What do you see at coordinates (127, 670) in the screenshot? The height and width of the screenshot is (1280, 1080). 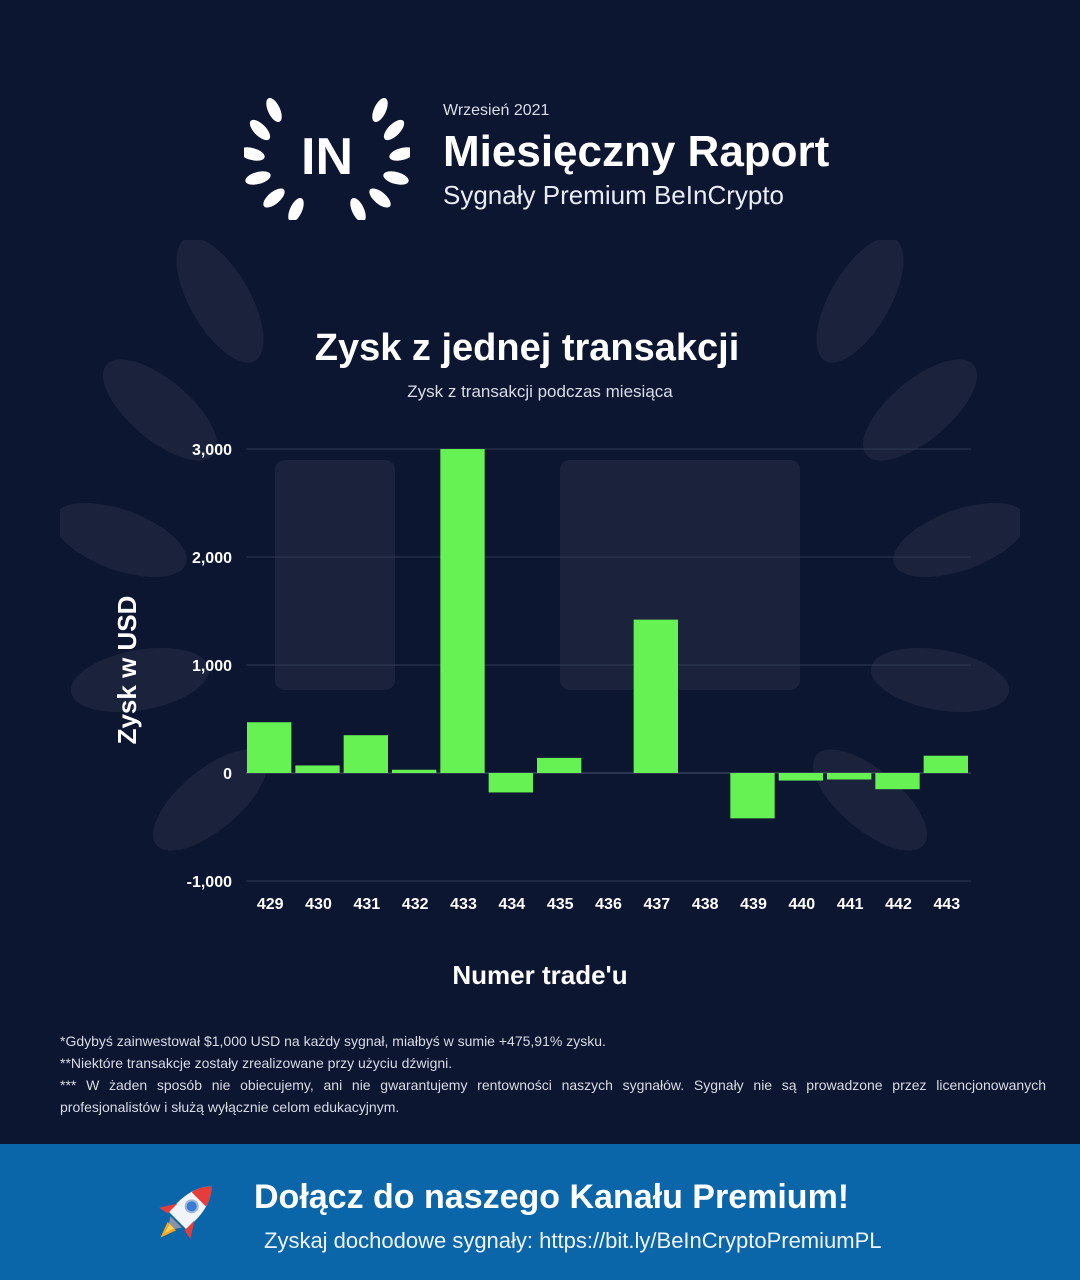 I see `y-axis-title: Zysk w USD` at bounding box center [127, 670].